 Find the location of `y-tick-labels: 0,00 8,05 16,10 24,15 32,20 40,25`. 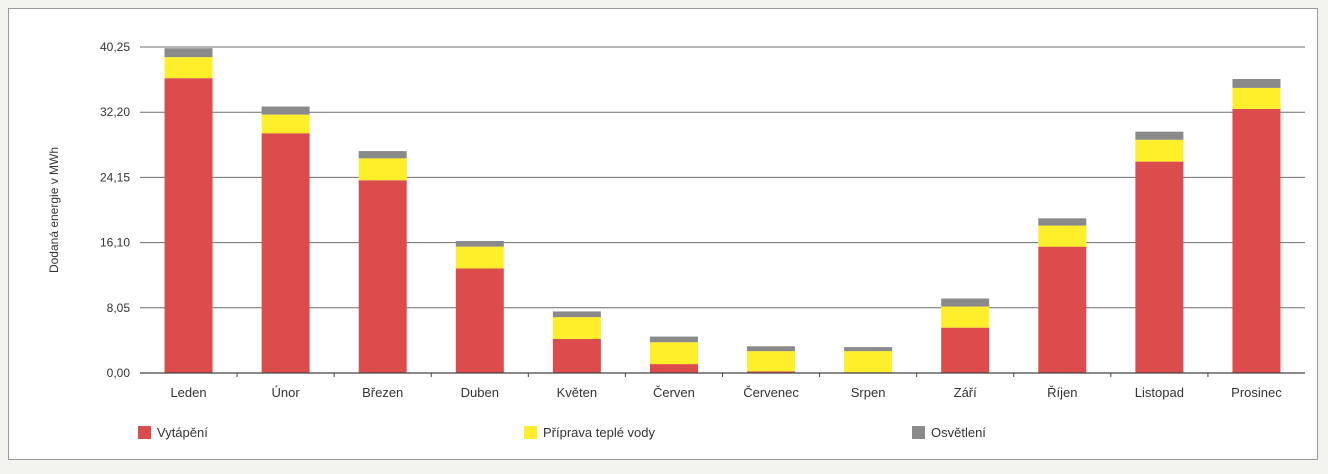

y-tick-labels: 0,00 8,05 16,10 24,15 32,20 40,25 is located at coordinates (115, 210).